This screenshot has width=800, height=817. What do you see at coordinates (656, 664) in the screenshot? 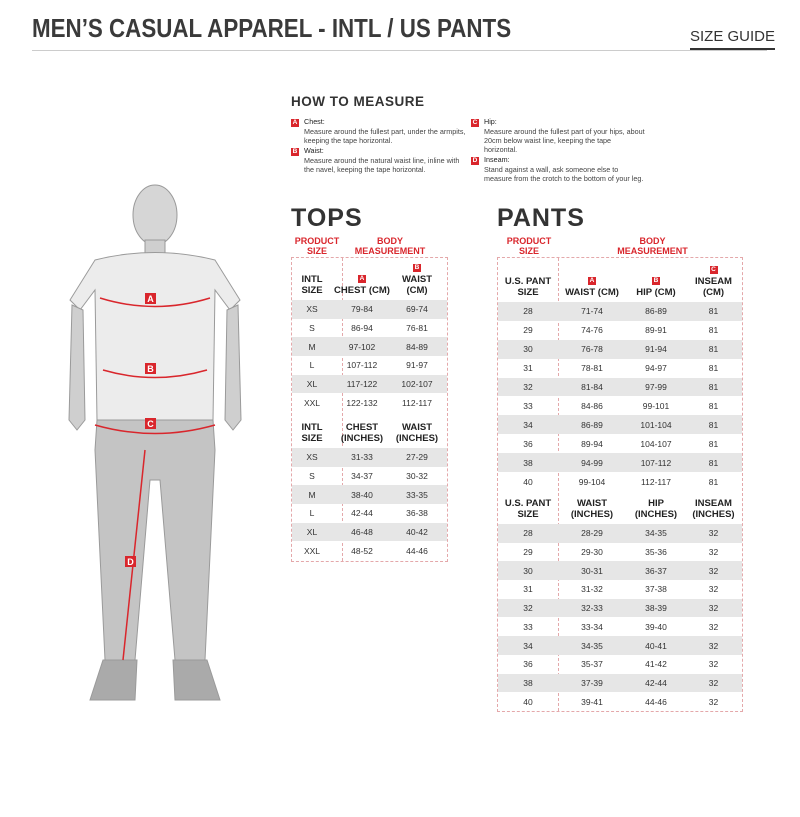
I see `table-cell: 41-42` at bounding box center [656, 664].